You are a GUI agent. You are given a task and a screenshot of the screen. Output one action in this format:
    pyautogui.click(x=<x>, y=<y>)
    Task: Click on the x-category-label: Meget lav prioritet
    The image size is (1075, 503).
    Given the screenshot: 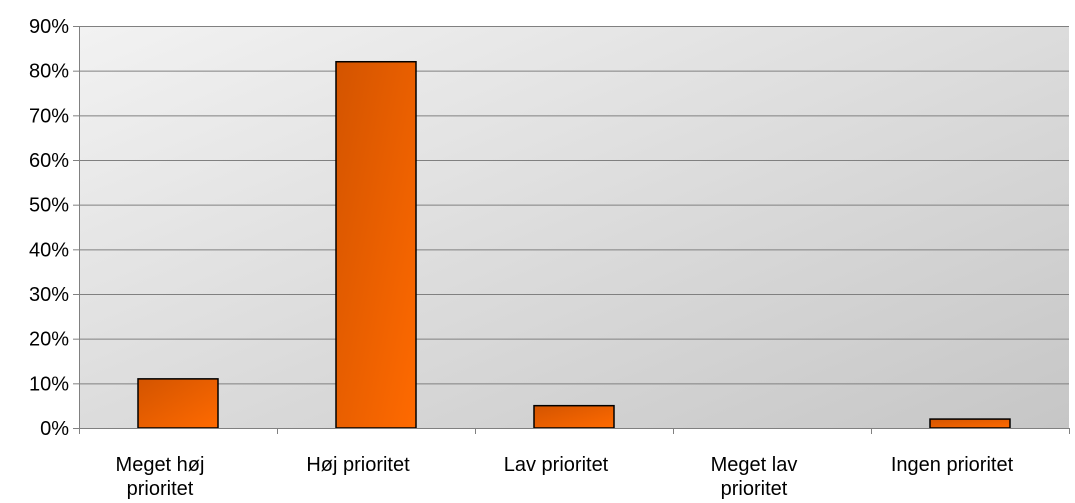 What is the action you would take?
    pyautogui.click(x=754, y=477)
    